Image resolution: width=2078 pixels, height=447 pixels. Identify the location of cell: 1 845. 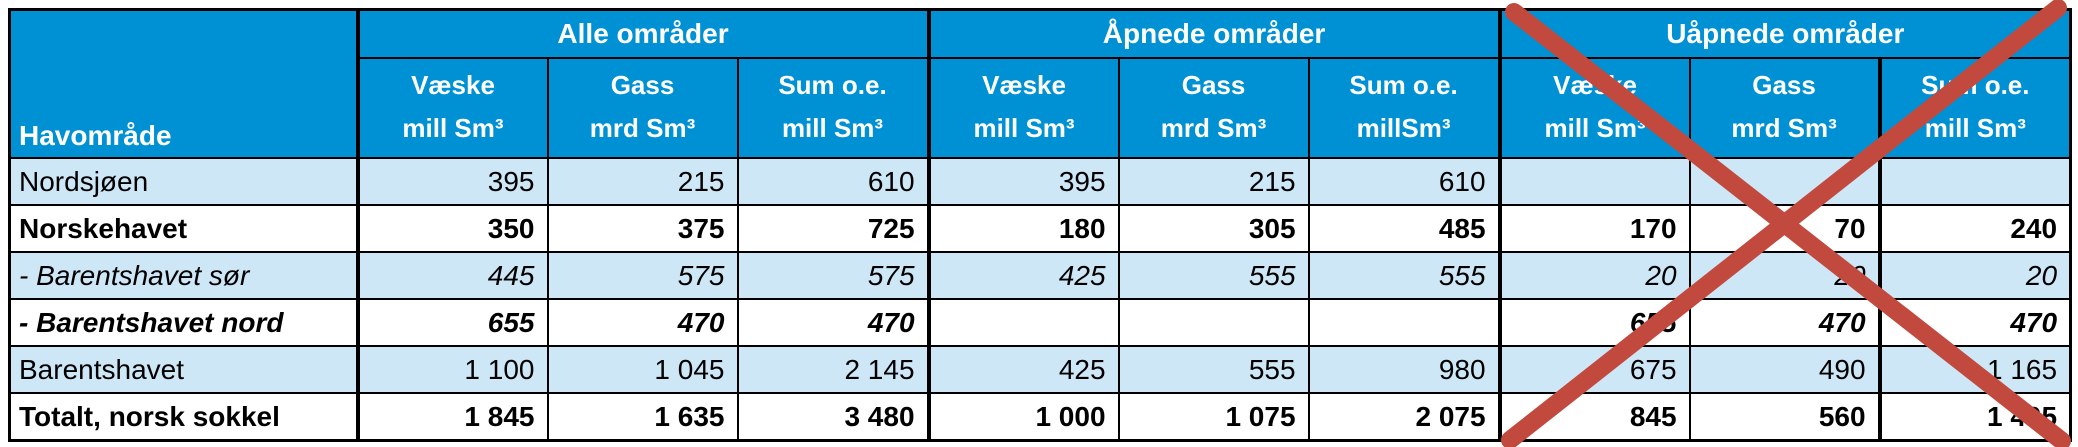
(452, 417).